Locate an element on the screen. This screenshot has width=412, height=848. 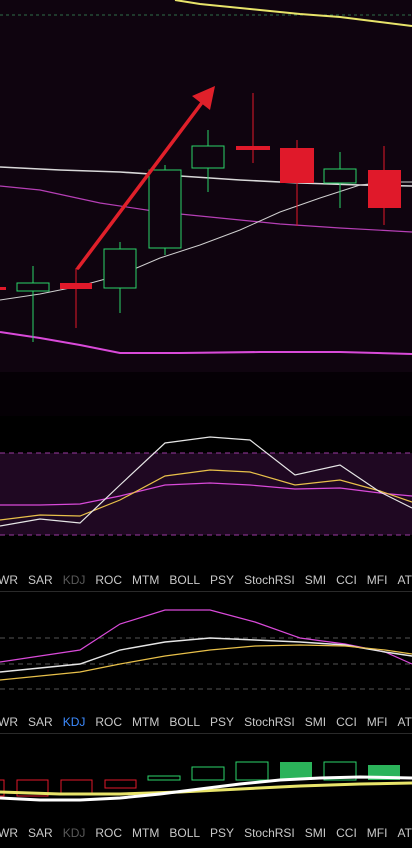
indicator-1-magenta-line is located at coordinates (206, 494).